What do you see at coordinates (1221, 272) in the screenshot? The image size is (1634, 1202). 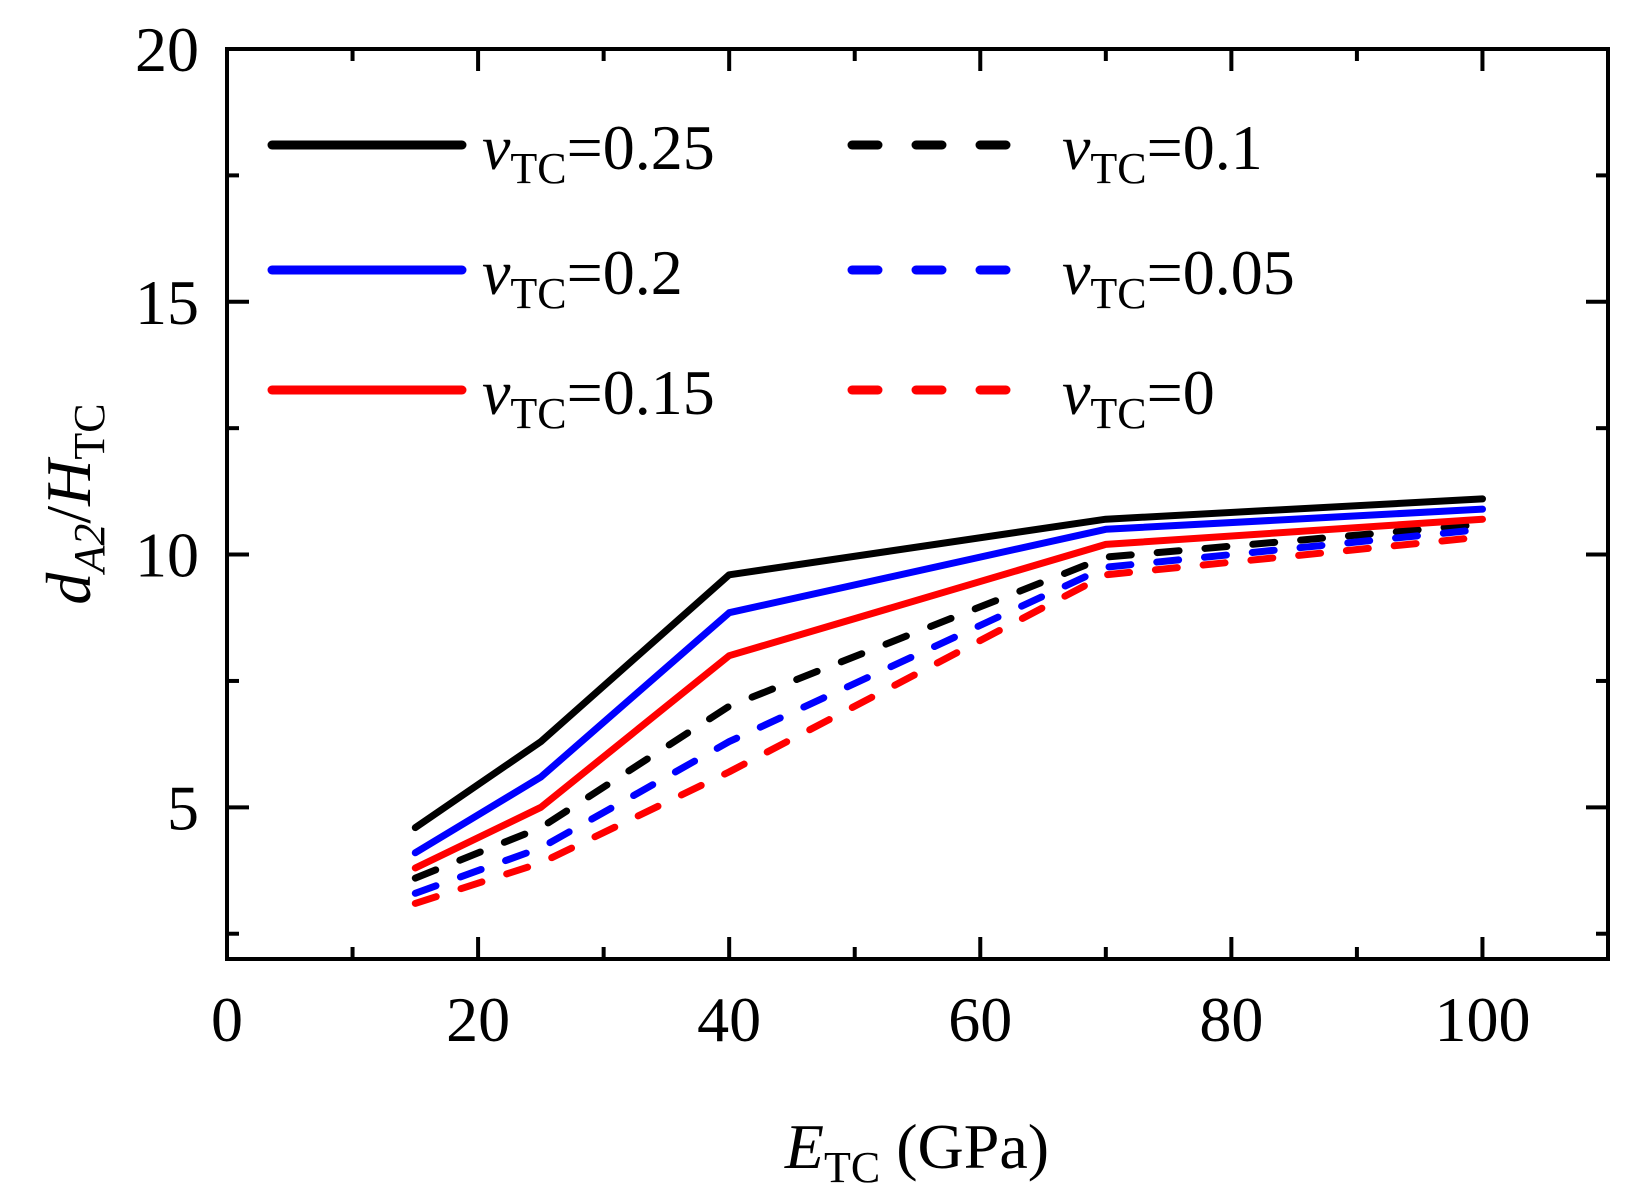 I see `legend-label-value: =0.05` at bounding box center [1221, 272].